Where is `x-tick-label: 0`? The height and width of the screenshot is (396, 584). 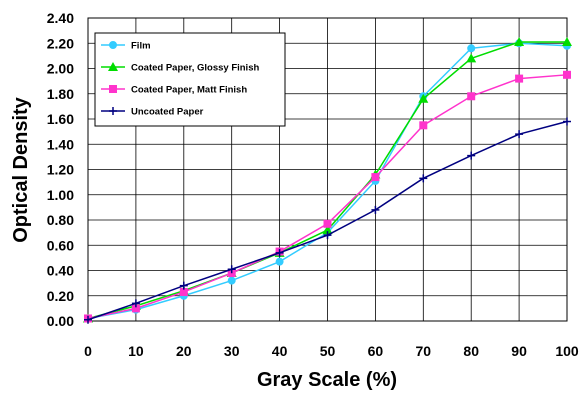 x-tick-label: 0 is located at coordinates (88, 351).